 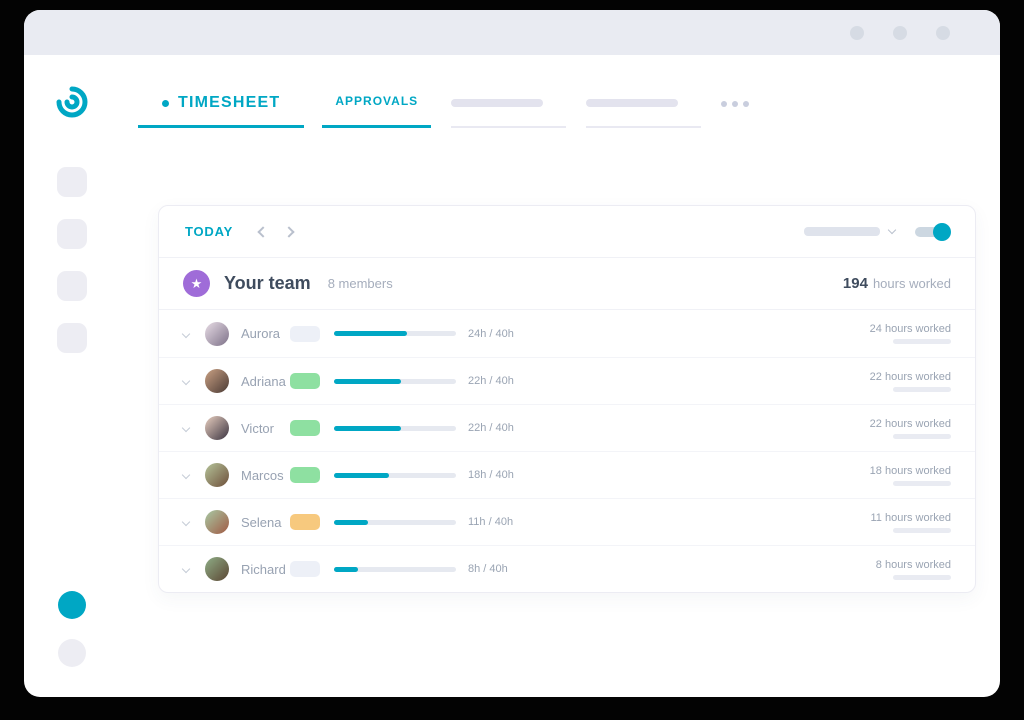 I want to click on star-glyph: ★, so click(x=196, y=283).